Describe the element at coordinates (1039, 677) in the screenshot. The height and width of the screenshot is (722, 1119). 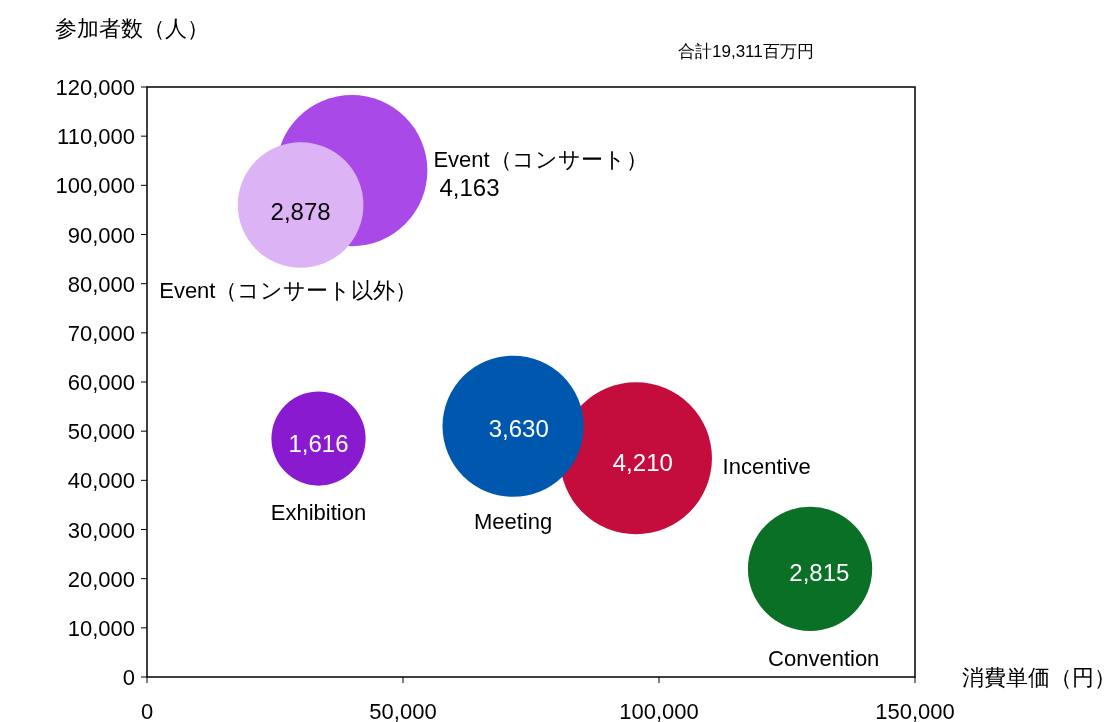
I see `x-axis-title: 消費単価（円）` at that location.